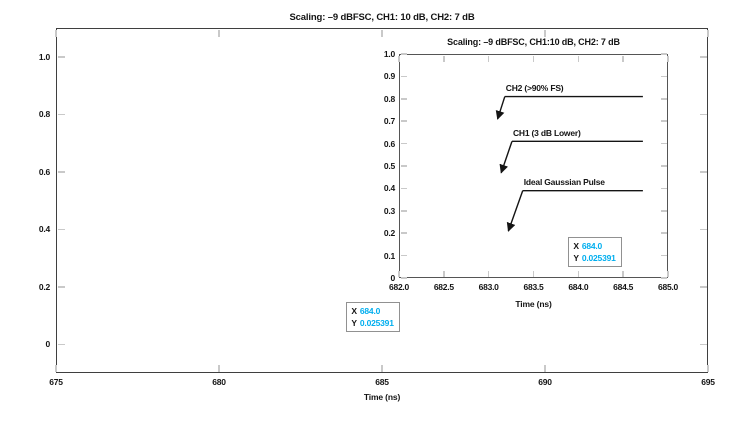 Image resolution: width=755 pixels, height=425 pixels. What do you see at coordinates (389, 54) in the screenshot?
I see `inset-y-tick-label: 1.0` at bounding box center [389, 54].